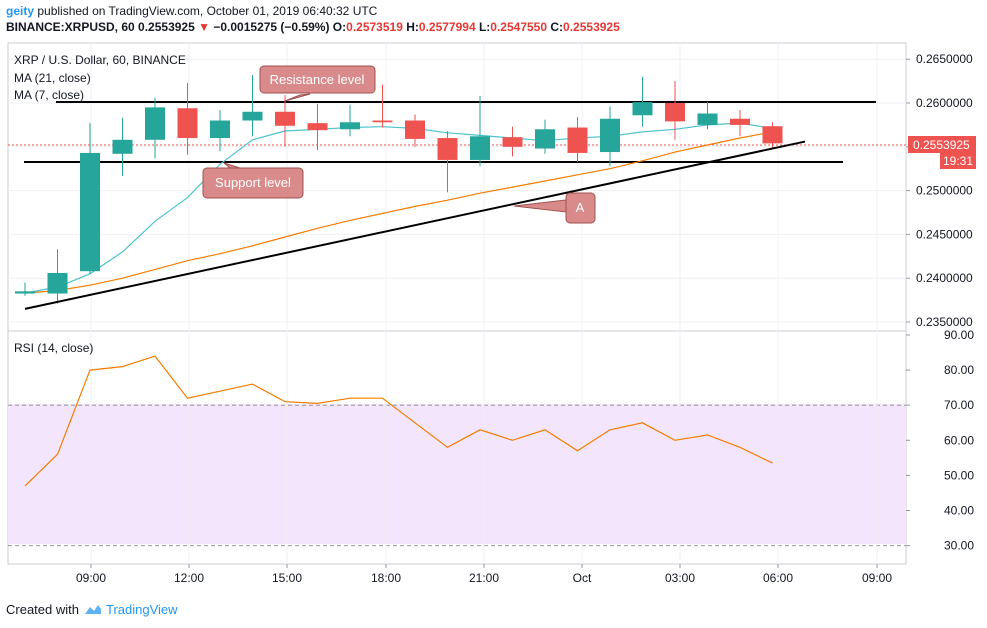 This screenshot has width=987, height=628. Describe the element at coordinates (582, 578) in the screenshot. I see `time-tick-label: Oct` at that location.